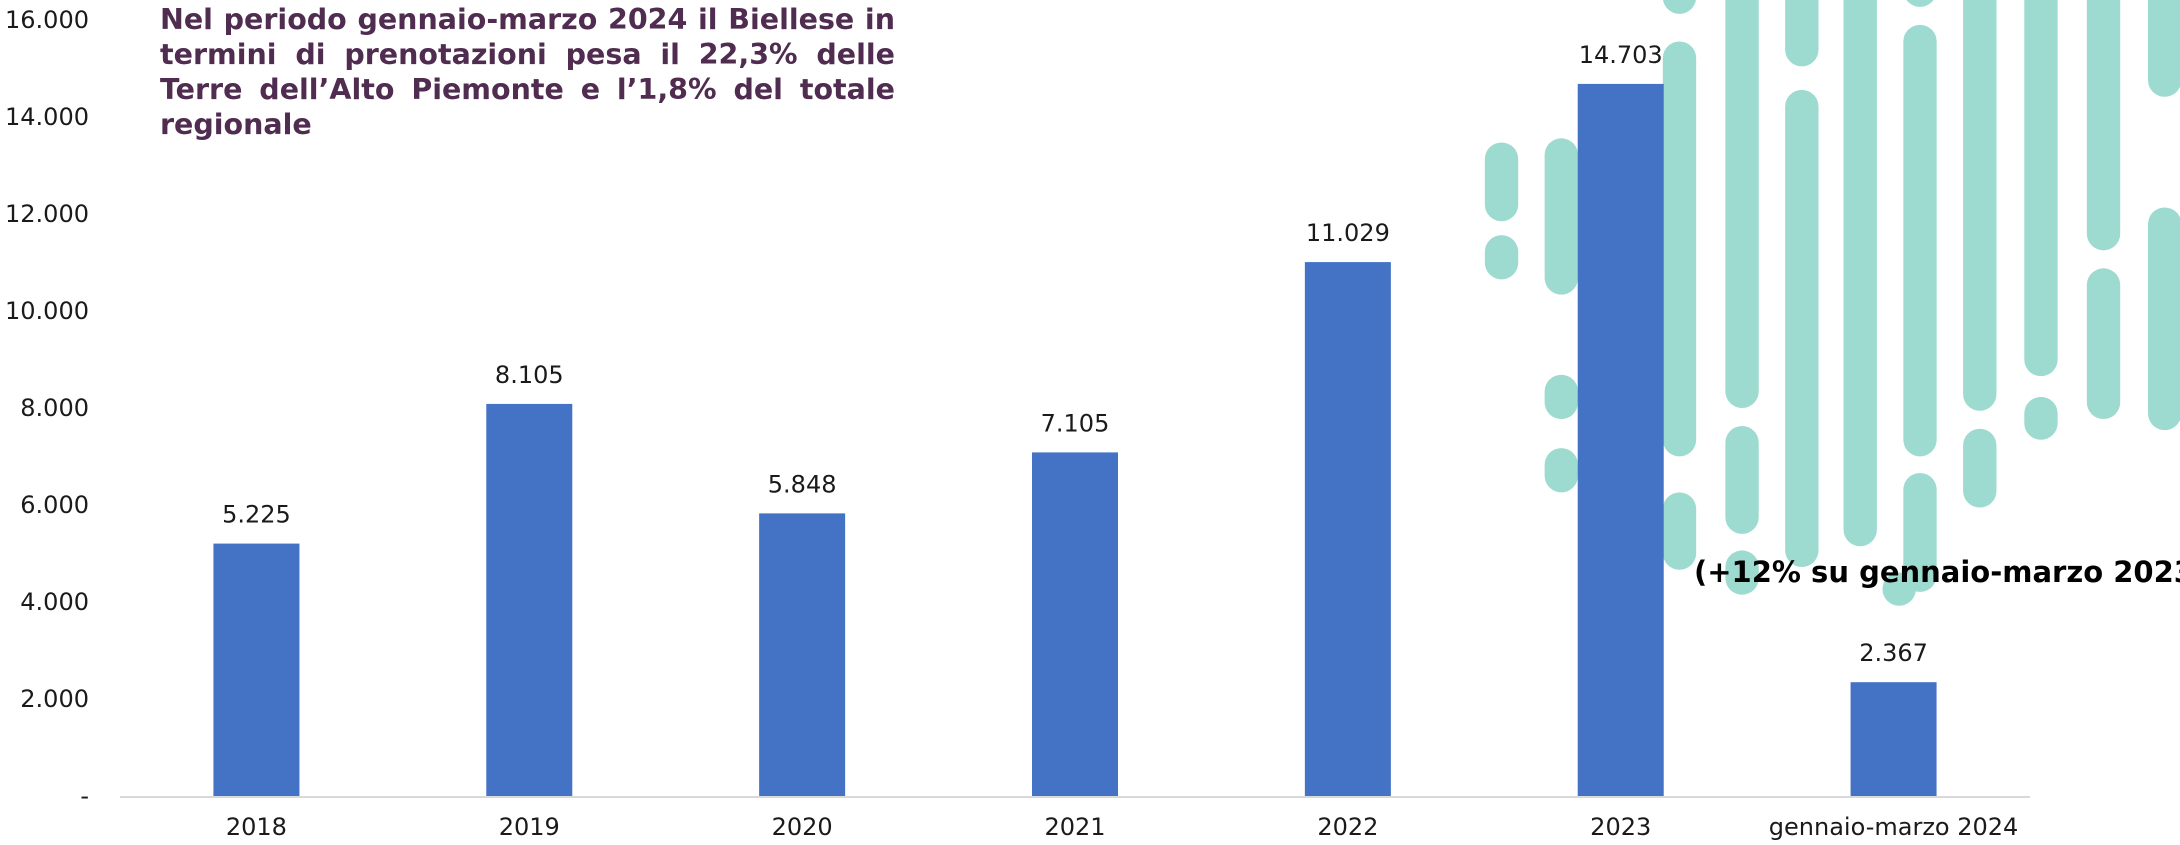  Describe the element at coordinates (1347, 827) in the screenshot. I see `x-tick-label: 2022` at that location.